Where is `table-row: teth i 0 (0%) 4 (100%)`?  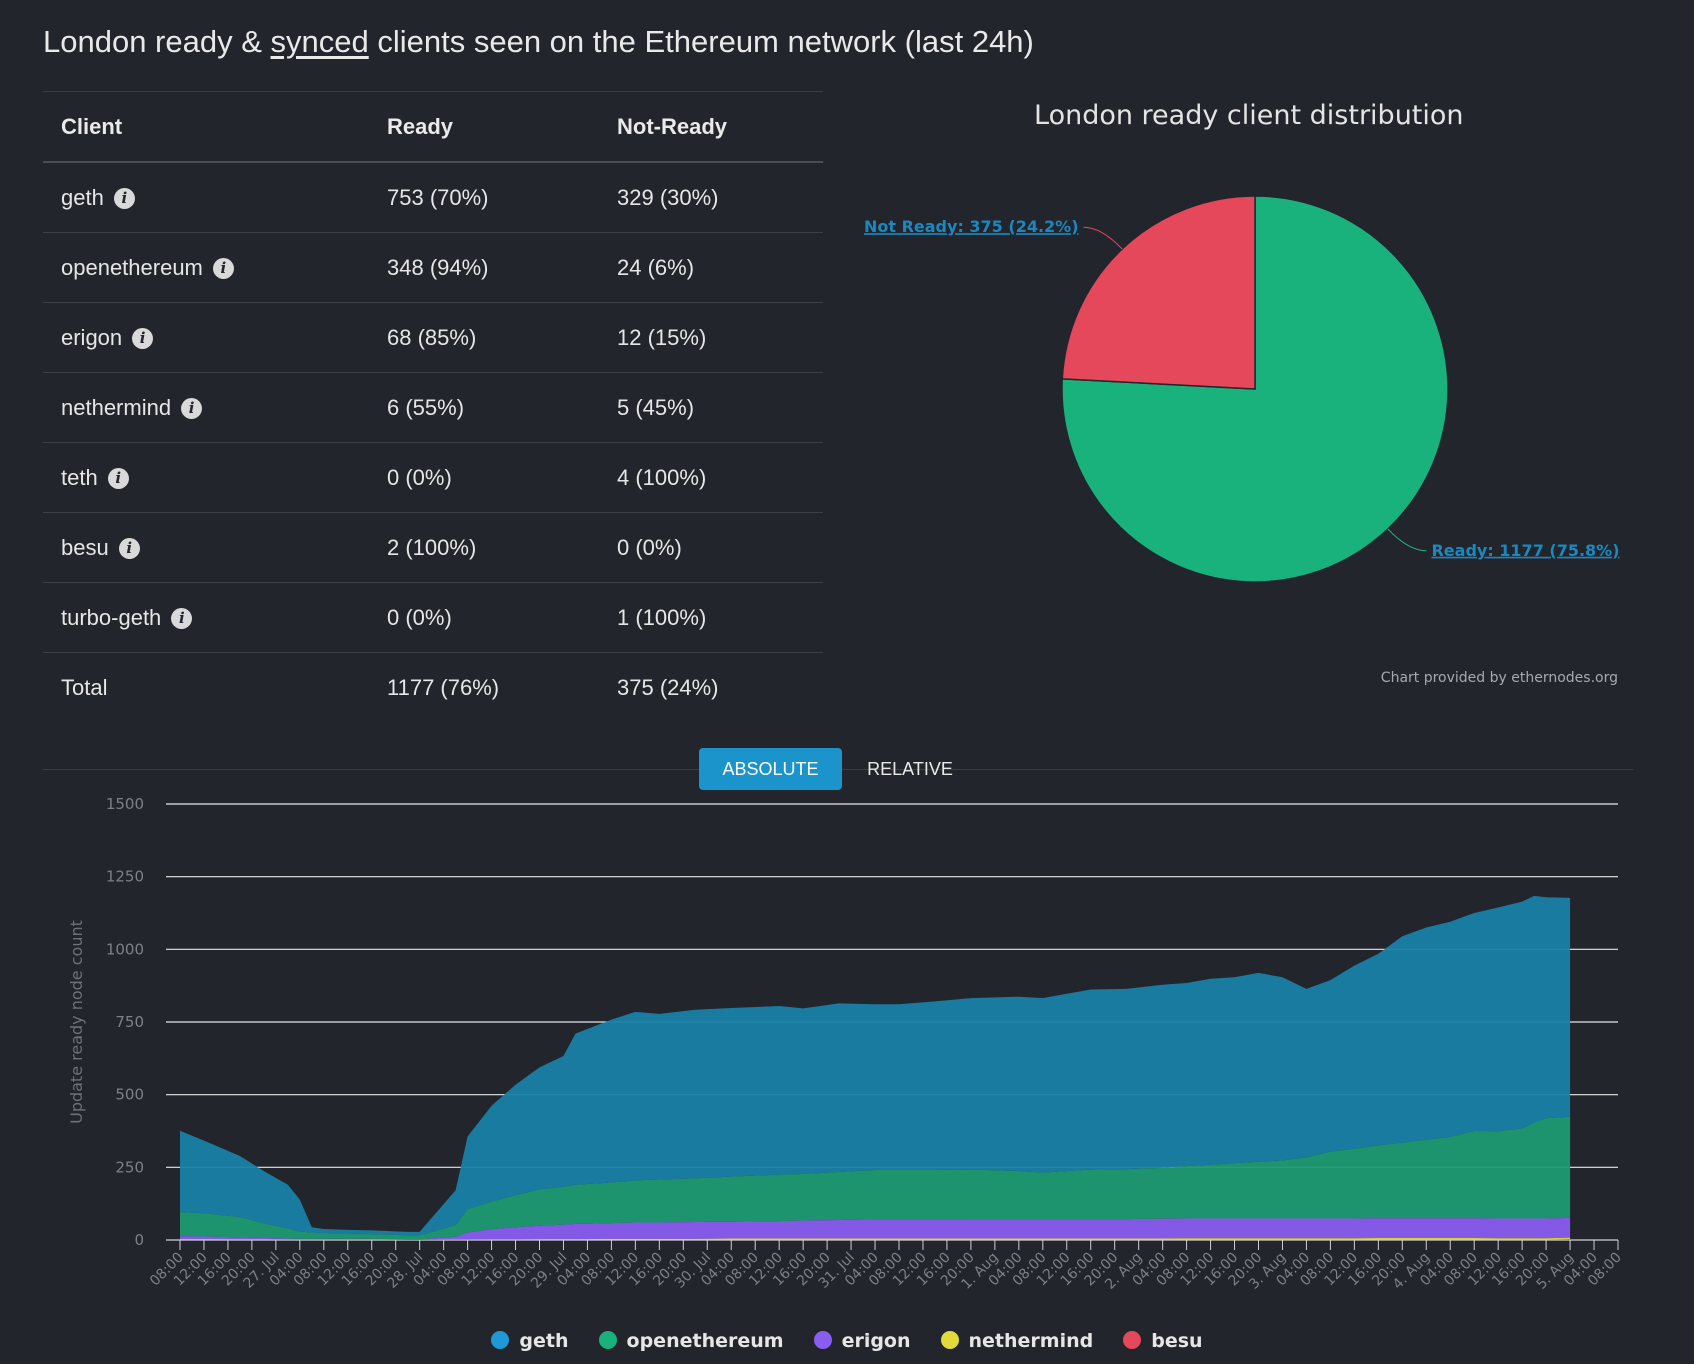
table-row: teth i 0 (0%) 4 (100%) is located at coordinates (433, 477).